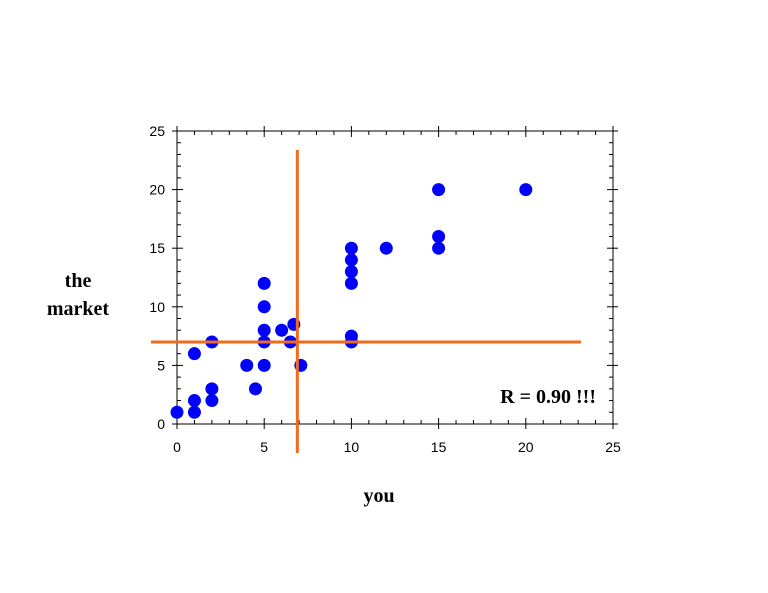 The height and width of the screenshot is (593, 768). I want to click on x-tick-label: 10, so click(352, 447).